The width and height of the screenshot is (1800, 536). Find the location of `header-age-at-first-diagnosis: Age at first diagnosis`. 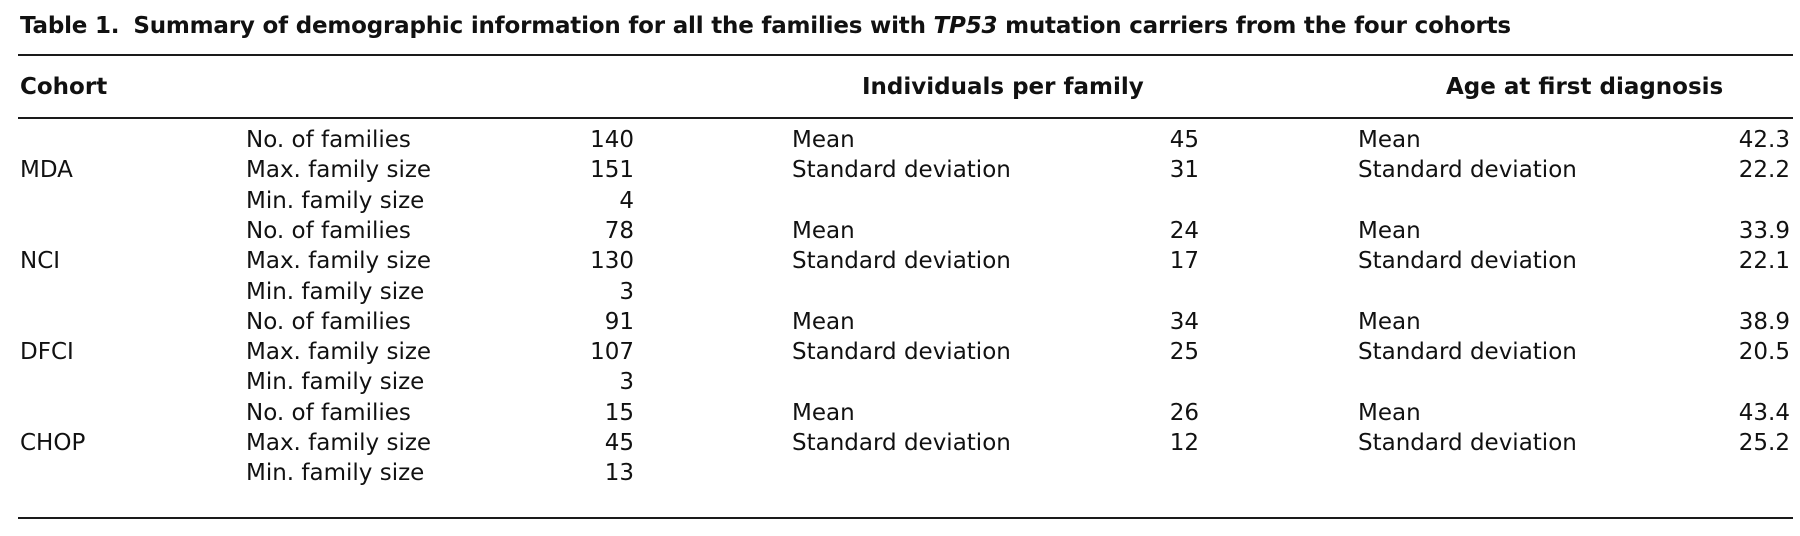

header-age-at-first-diagnosis: Age at first diagnosis is located at coordinates (1585, 87).